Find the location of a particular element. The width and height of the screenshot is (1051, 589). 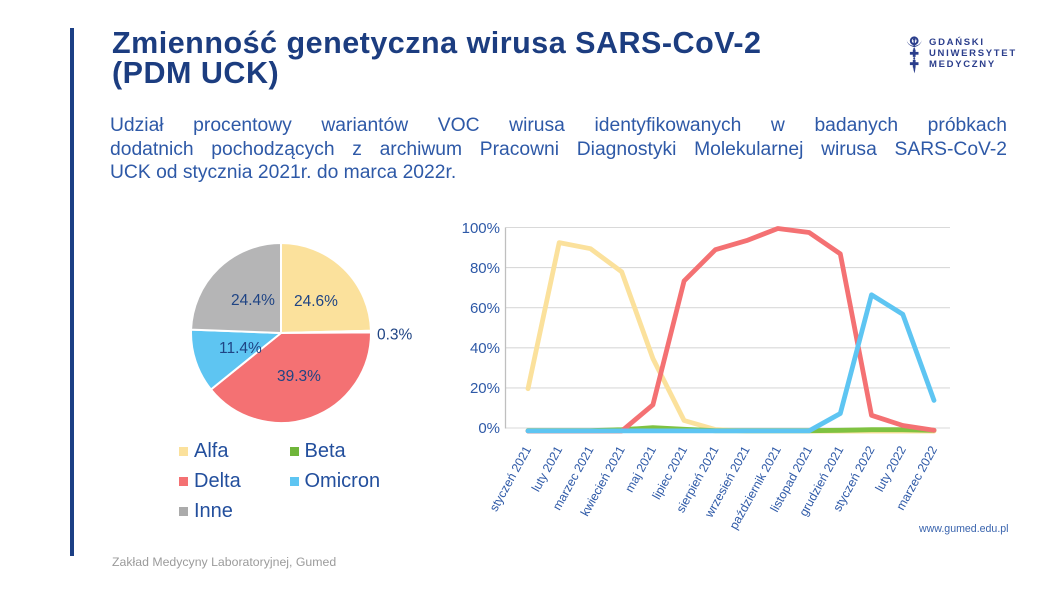

svg-text: 40% is located at coordinates (485, 348).